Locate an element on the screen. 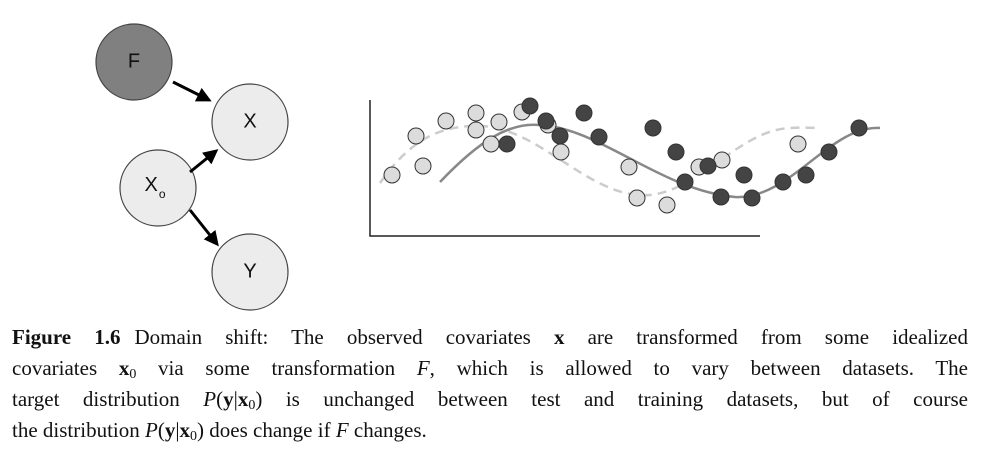 The width and height of the screenshot is (982, 454). caption-text: target distribution is located at coordinates (108, 399).